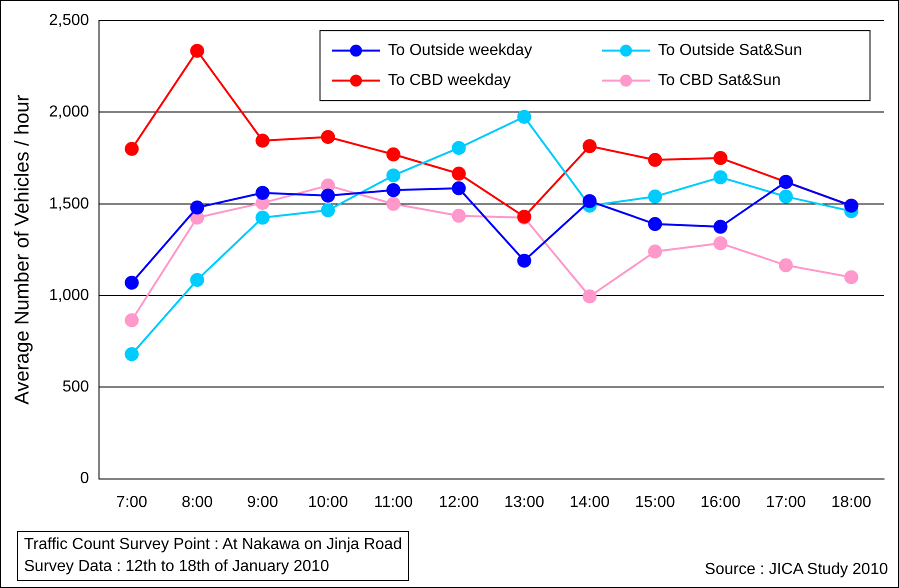 This screenshot has width=899, height=588. Describe the element at coordinates (69, 21) in the screenshot. I see `y-tick-label: 2,500` at that location.